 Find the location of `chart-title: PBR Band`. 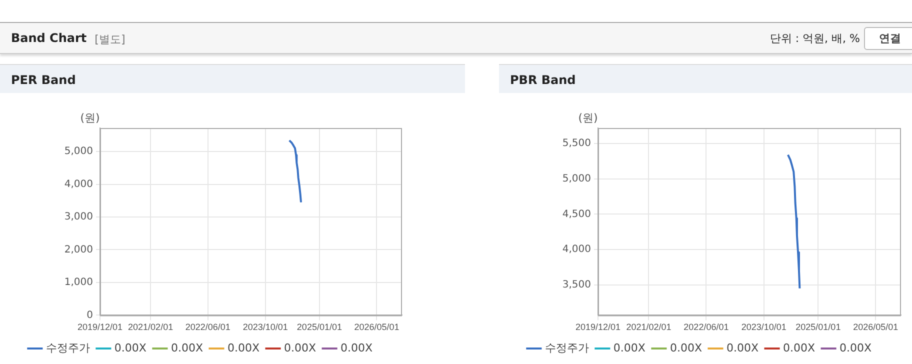

chart-title: PBR Band is located at coordinates (705, 79).